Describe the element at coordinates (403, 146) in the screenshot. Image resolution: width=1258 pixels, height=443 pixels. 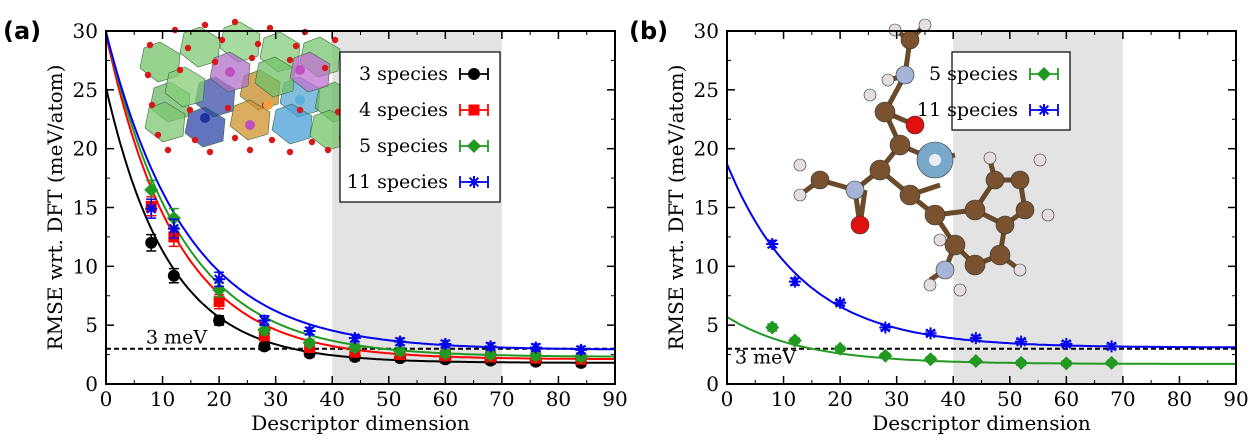
I see `legend-label: 5 species` at that location.